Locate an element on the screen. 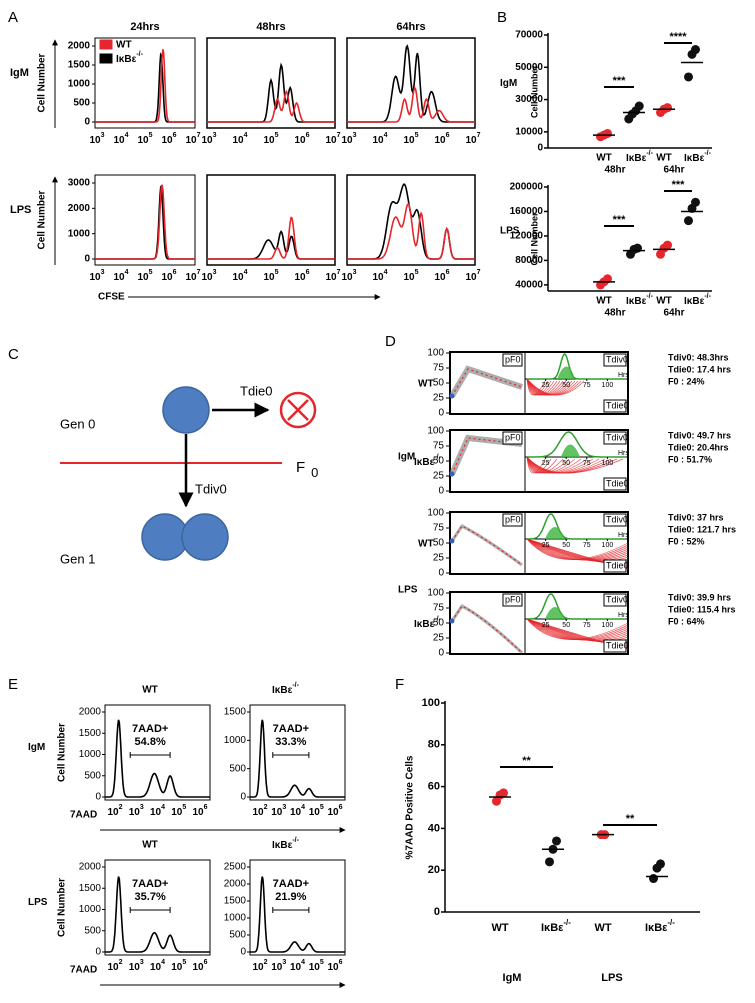  panel-letter: B is located at coordinates (502, 17).